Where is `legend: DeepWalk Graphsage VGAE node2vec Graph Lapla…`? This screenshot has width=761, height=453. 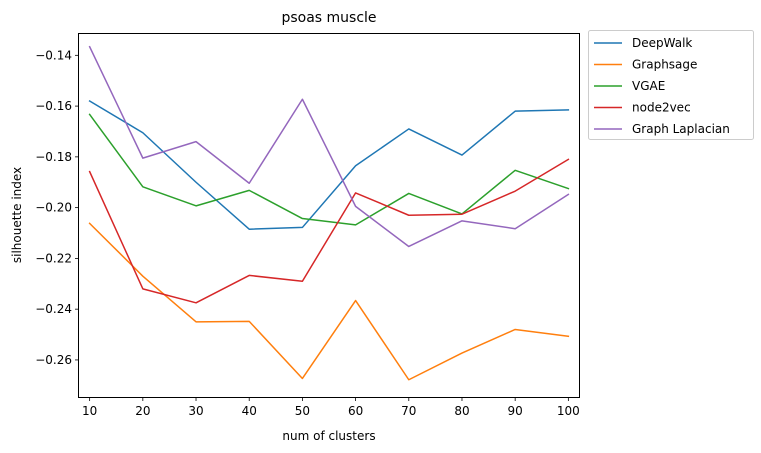
legend: DeepWalk Graphsage VGAE node2vec Graph Lapla… is located at coordinates (671, 85).